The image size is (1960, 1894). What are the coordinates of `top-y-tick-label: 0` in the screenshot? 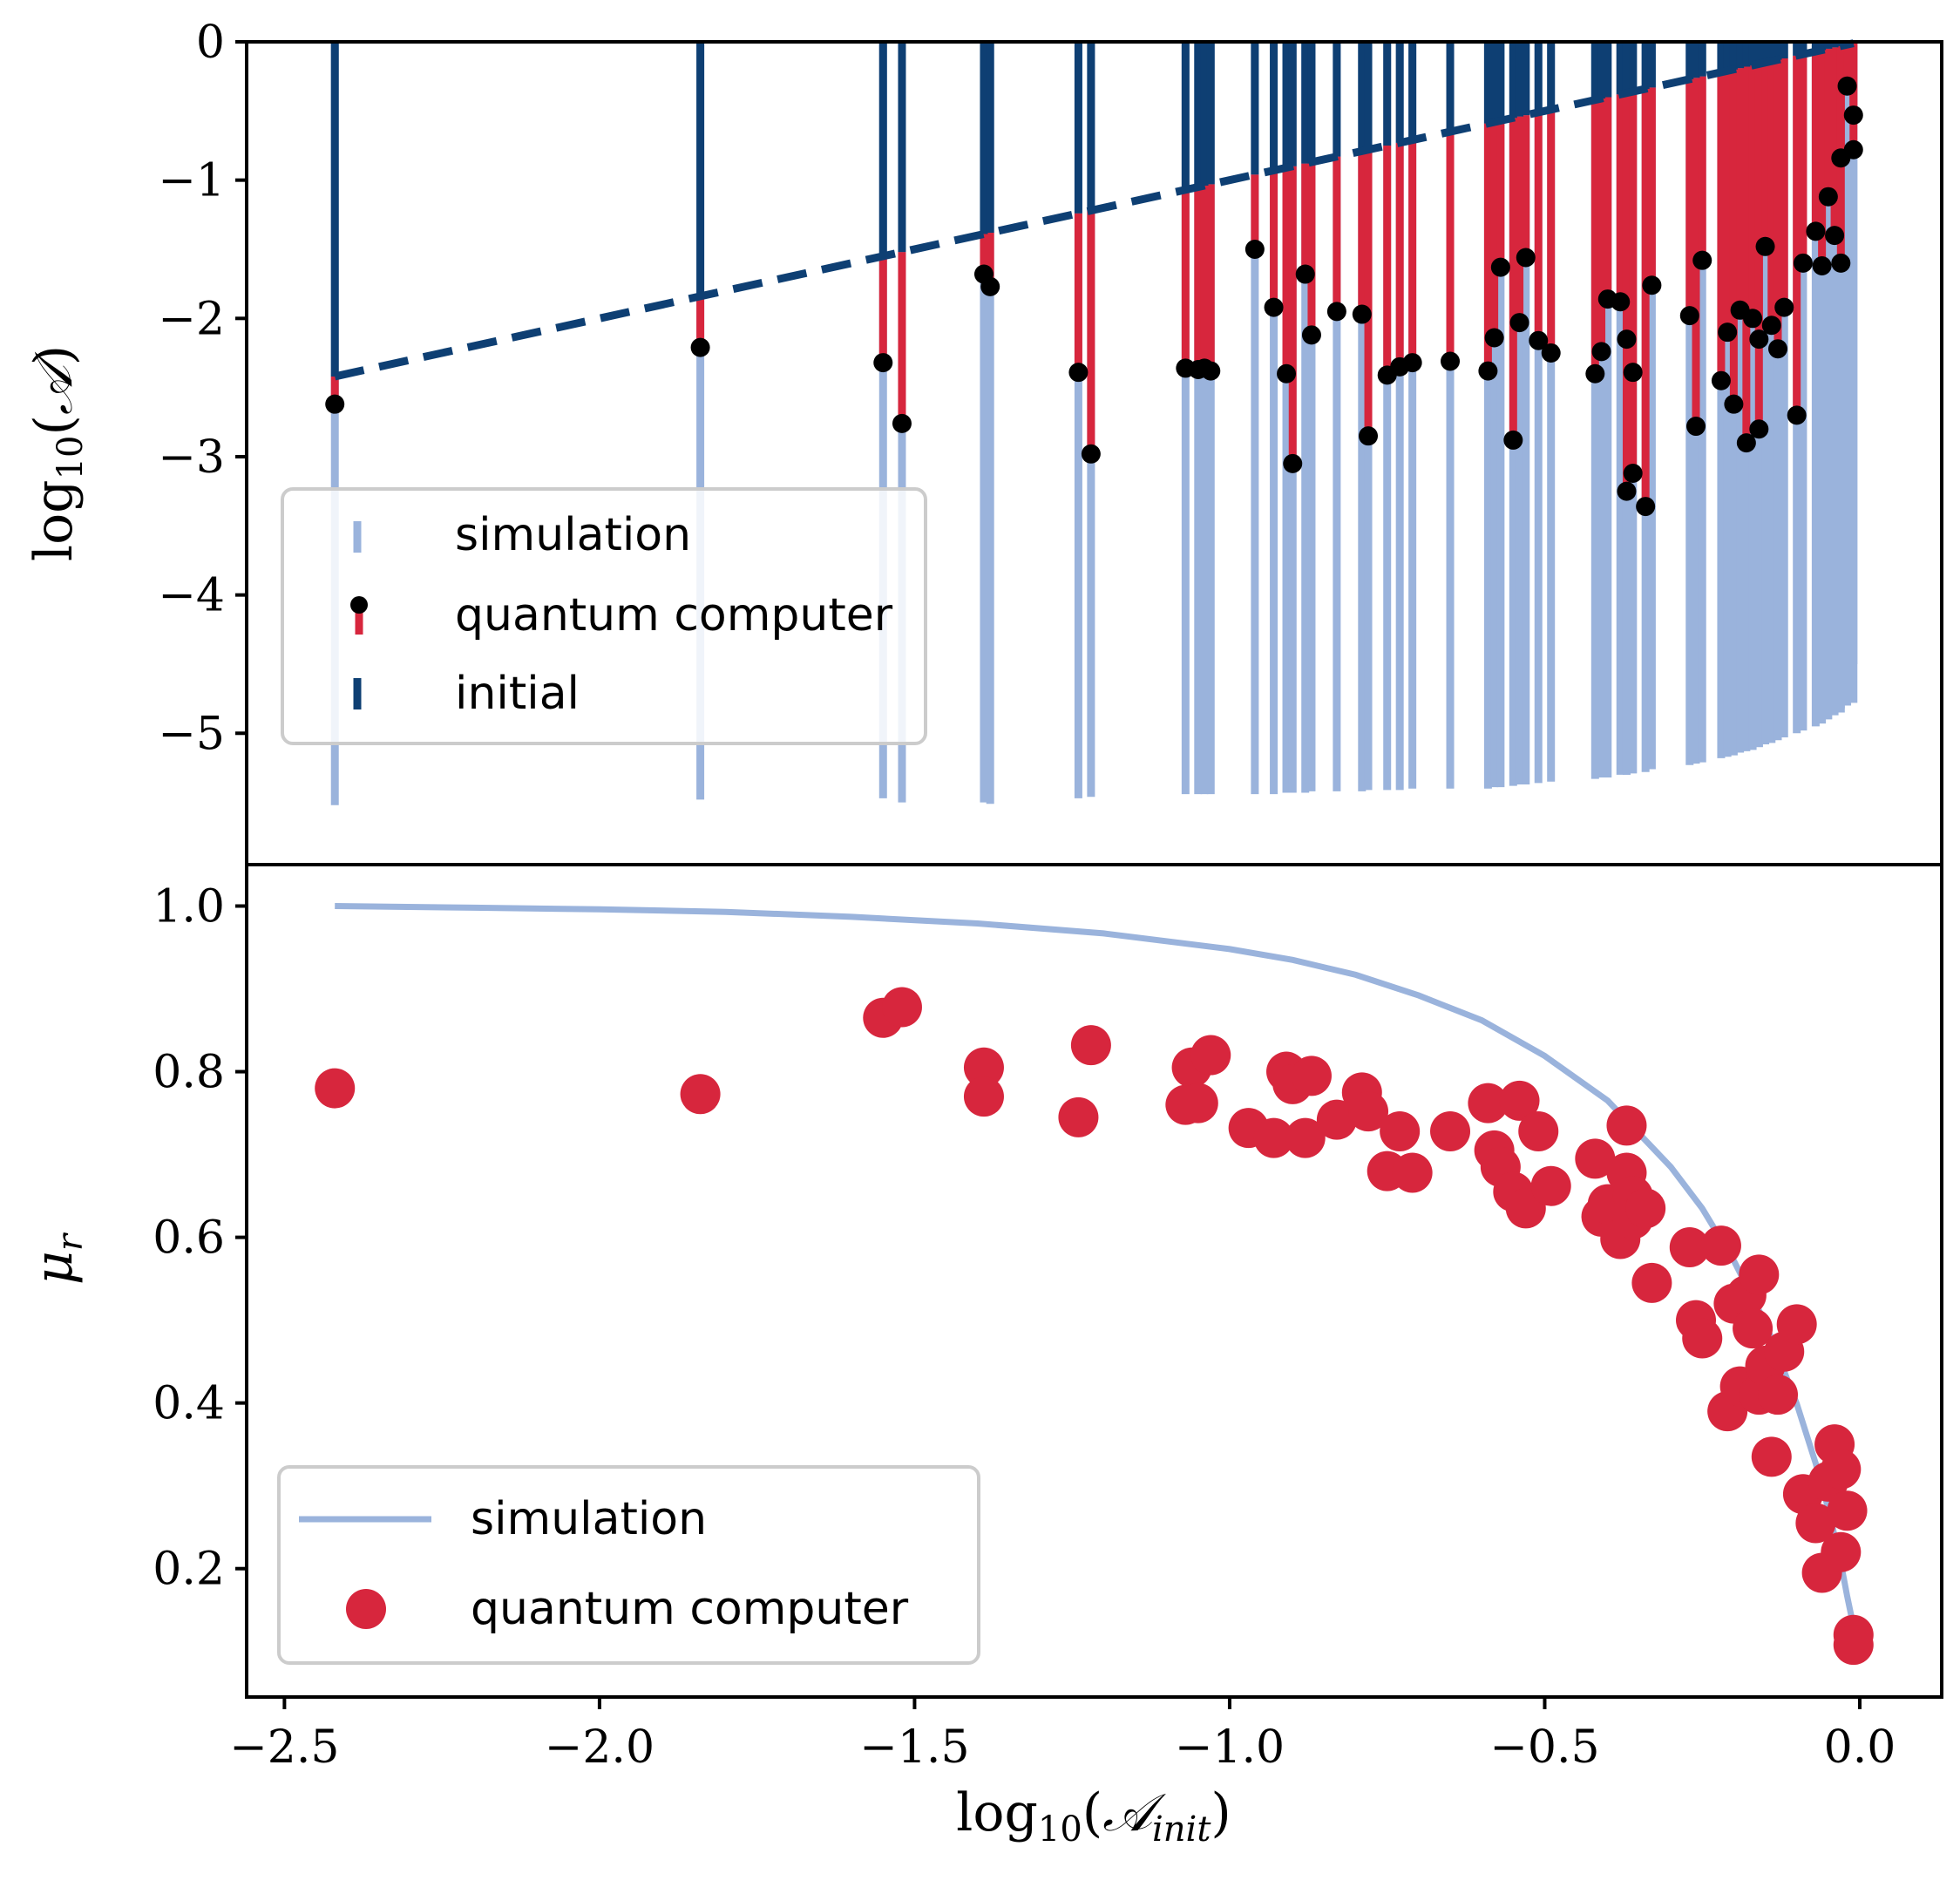 It's located at (210, 43).